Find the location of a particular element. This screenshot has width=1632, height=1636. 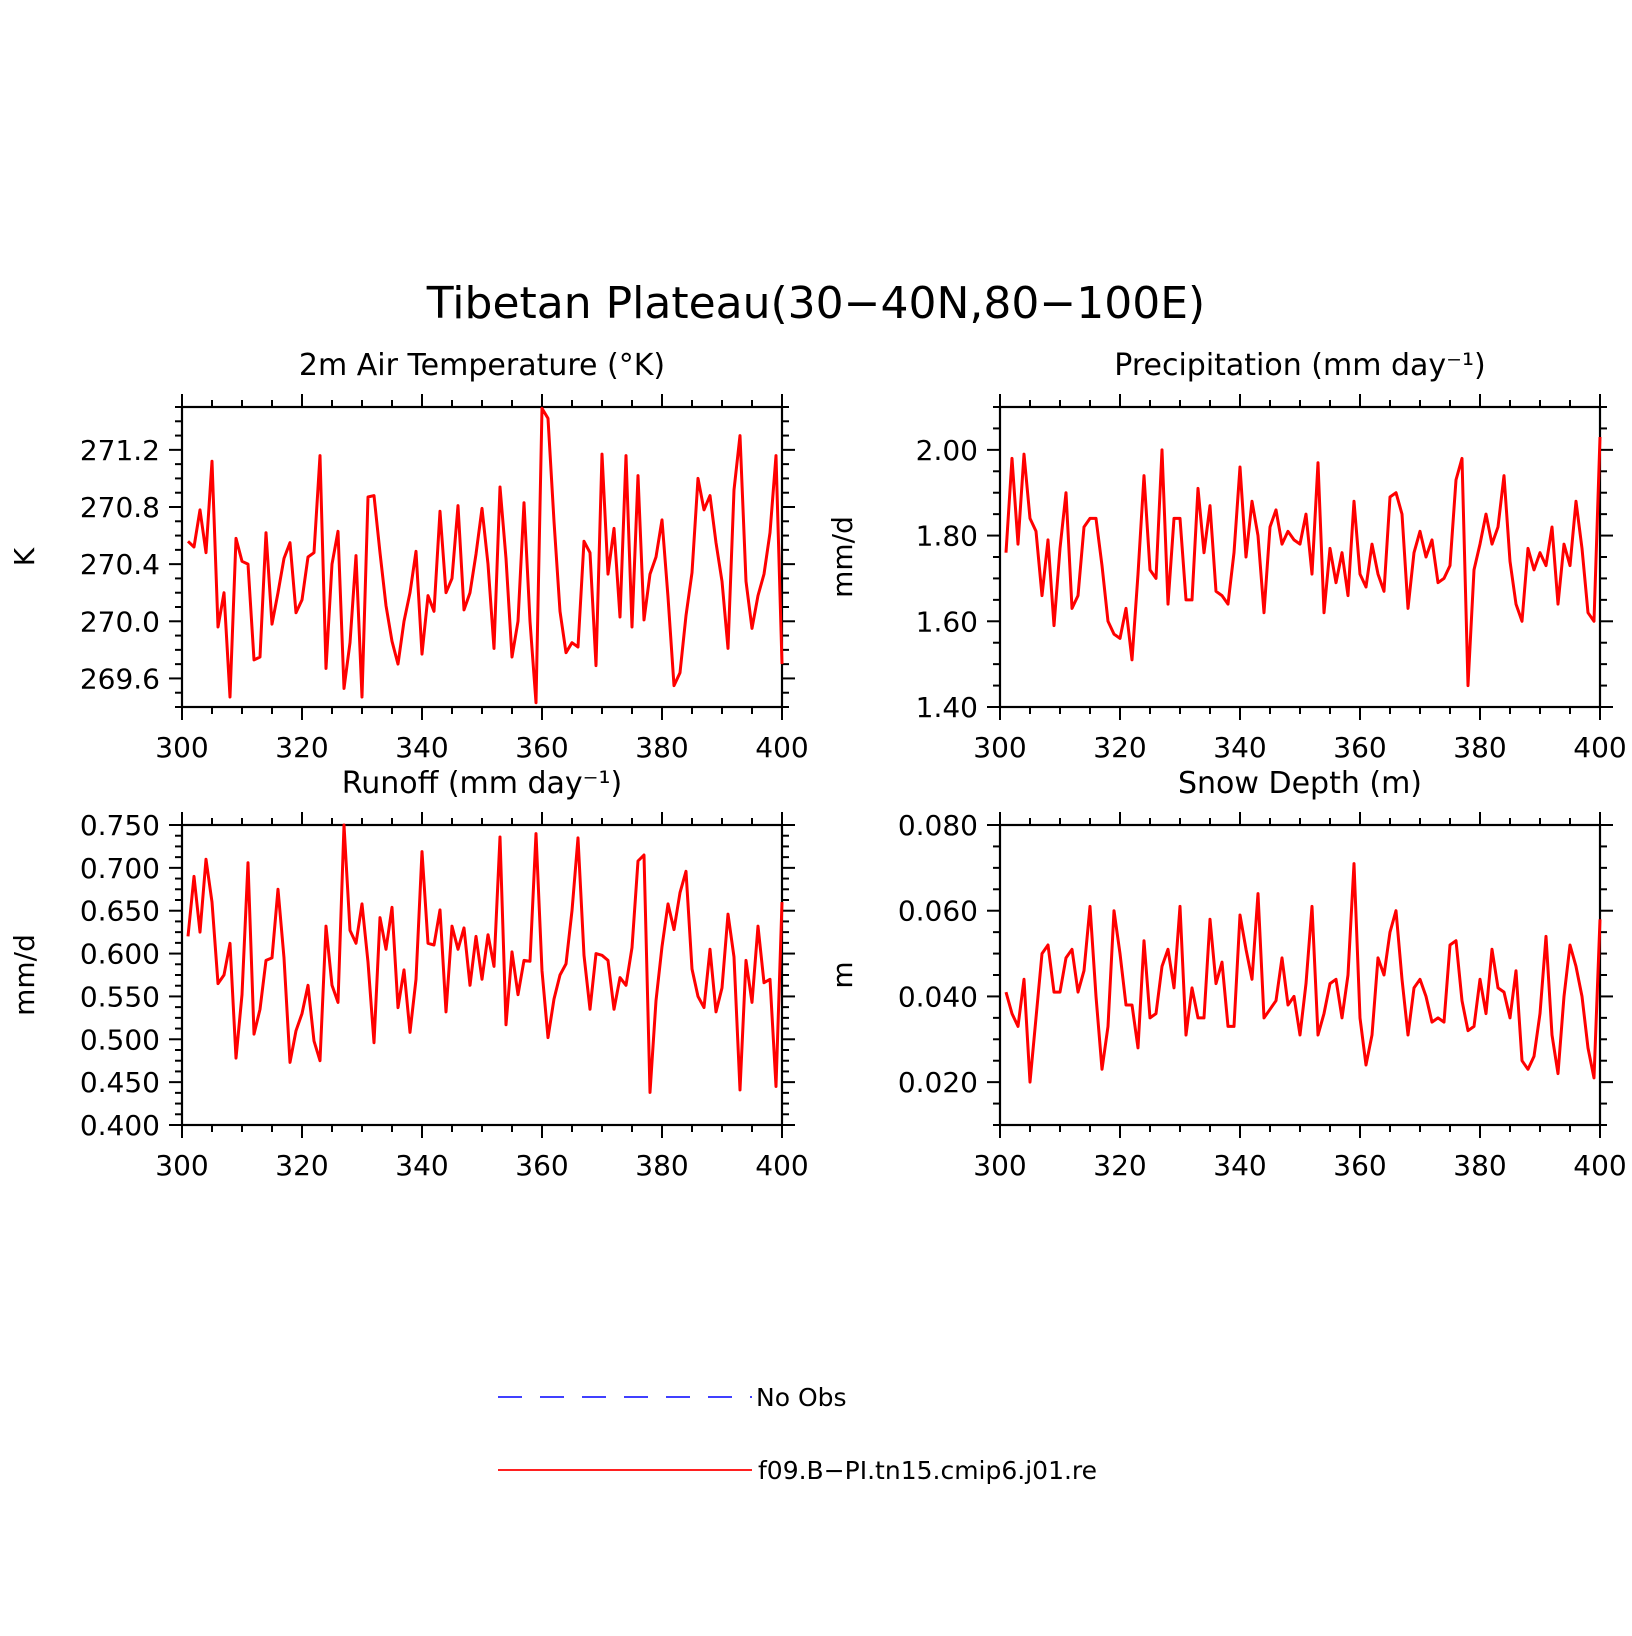

y-tick-label: 269.6 is located at coordinates (120, 678).